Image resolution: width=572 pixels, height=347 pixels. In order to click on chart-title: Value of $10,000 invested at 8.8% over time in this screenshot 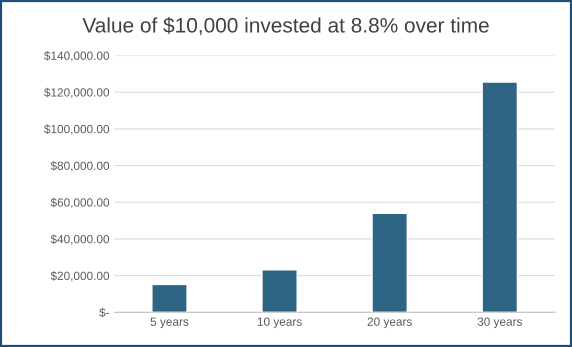, I will do `click(285, 26)`.